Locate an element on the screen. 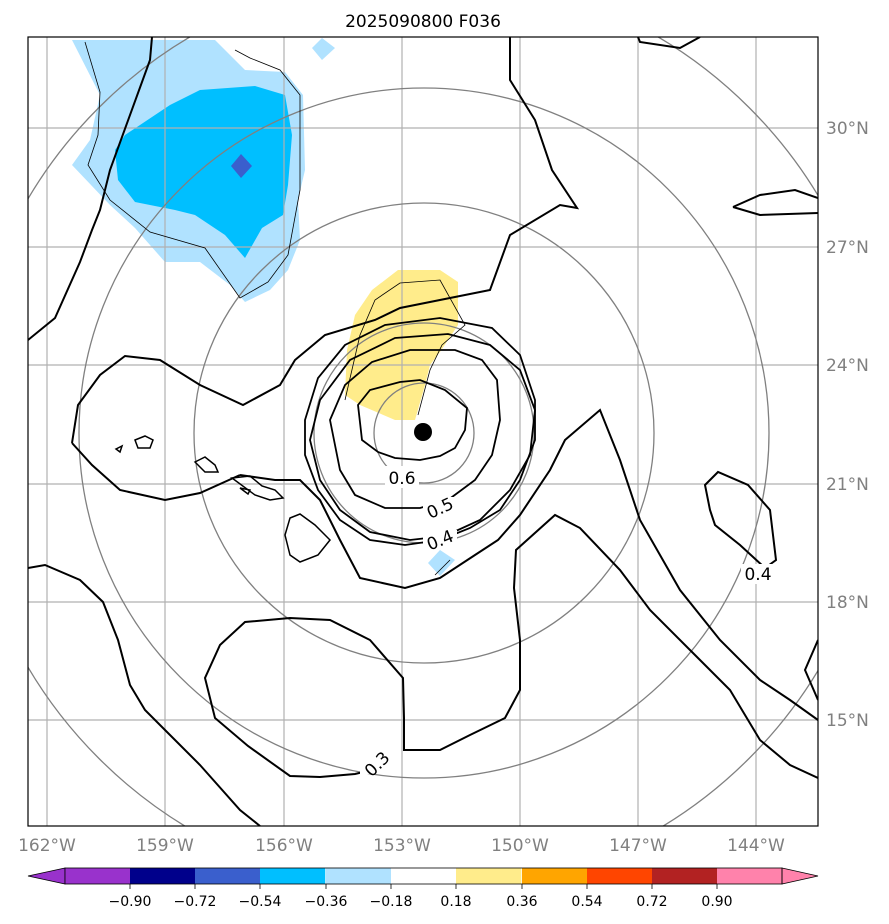 The height and width of the screenshot is (924, 889). lon-label: 150°W is located at coordinates (520, 846).